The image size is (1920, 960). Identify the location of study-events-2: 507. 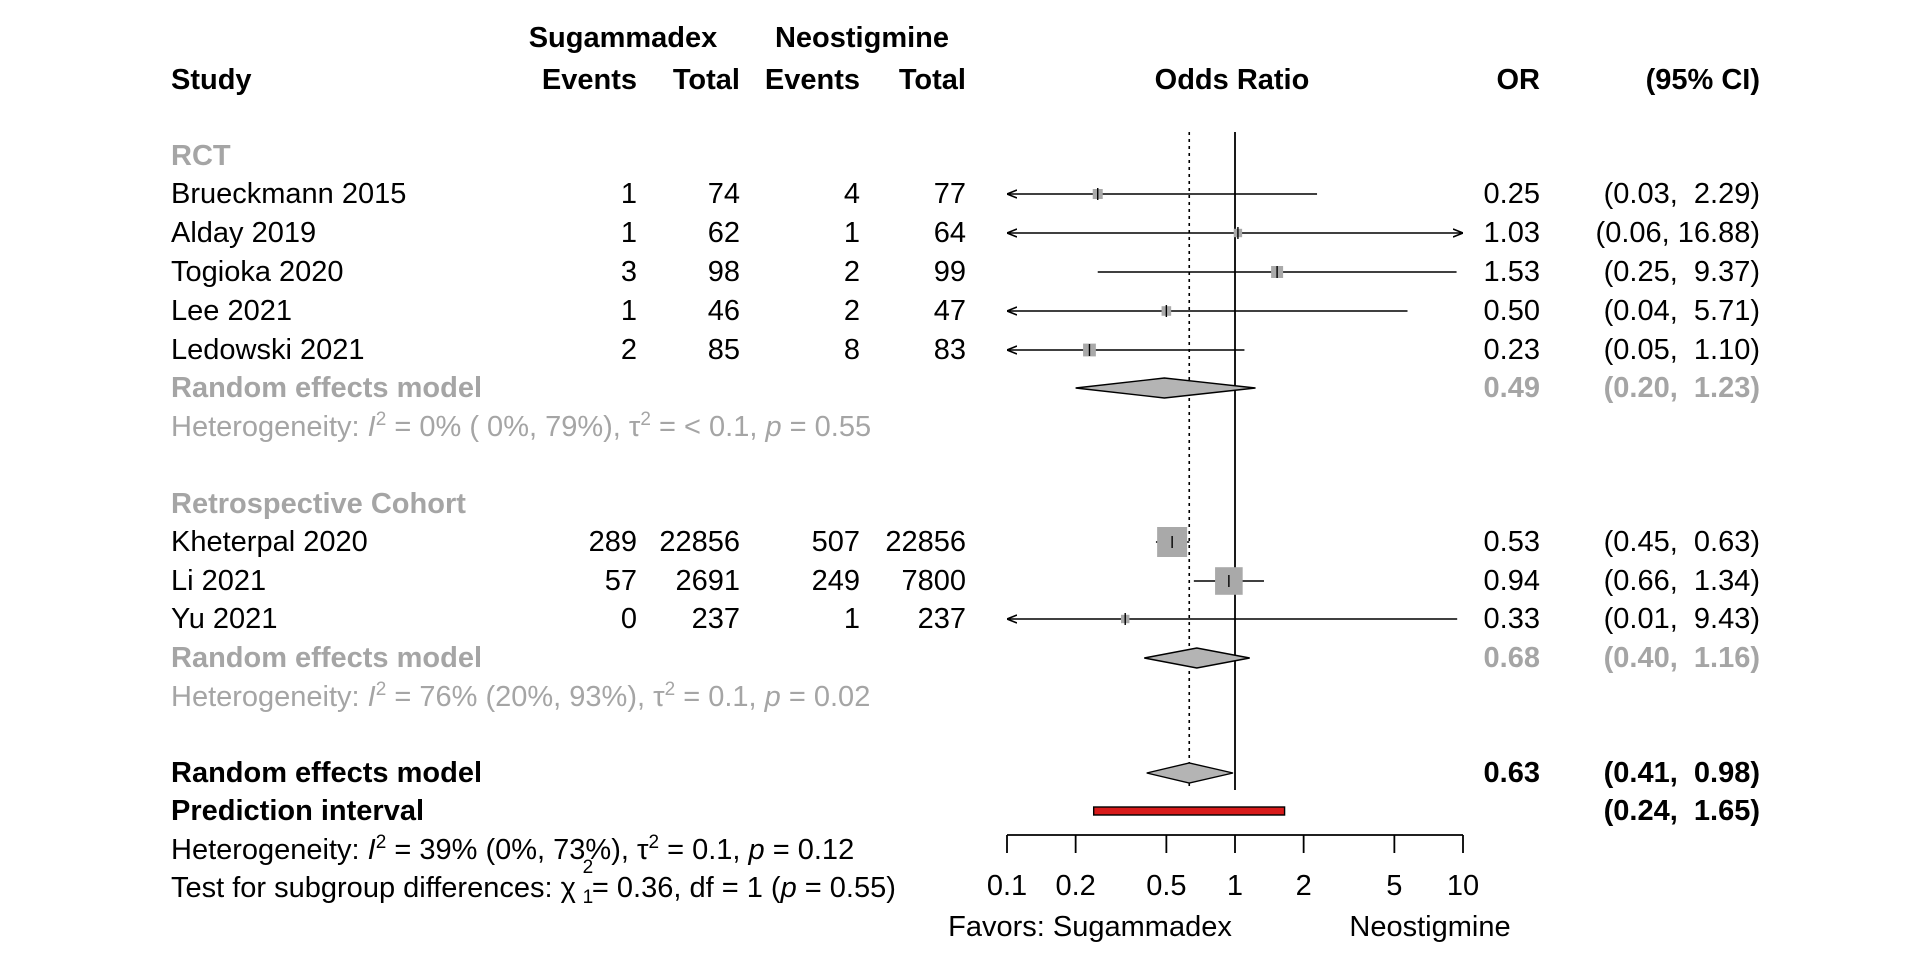
(835, 542).